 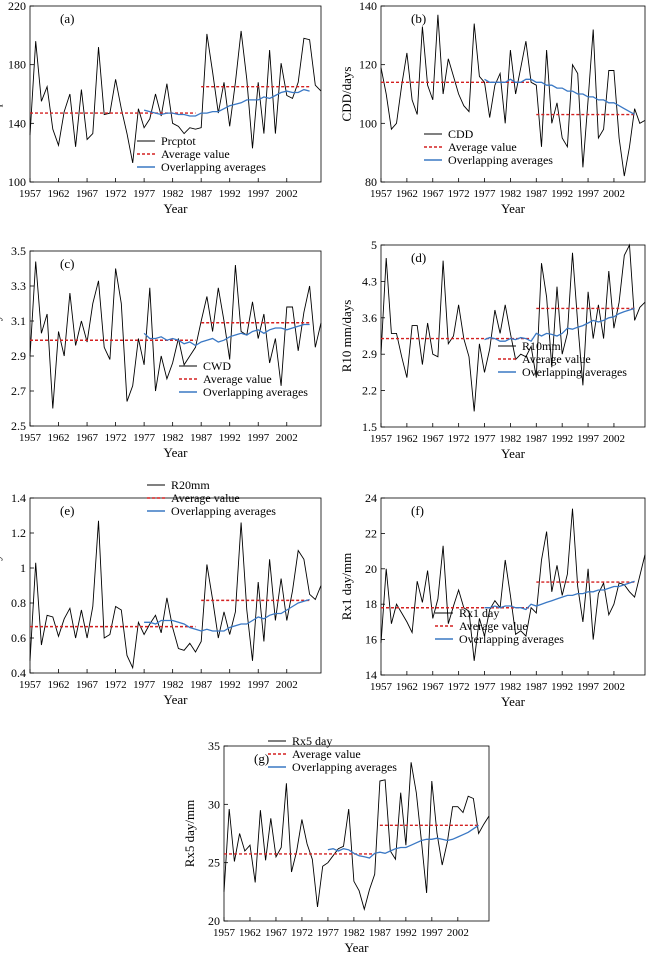 I want to click on panel-label: (c), so click(x=67, y=263).